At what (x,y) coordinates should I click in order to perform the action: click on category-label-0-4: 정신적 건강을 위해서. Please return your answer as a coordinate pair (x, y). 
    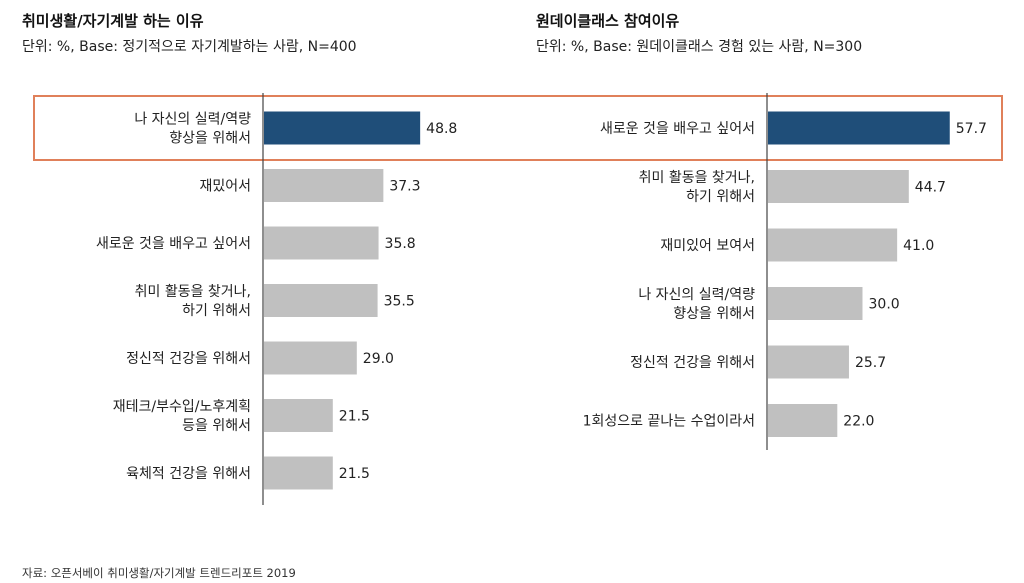
    Looking at the image, I should click on (188, 359).